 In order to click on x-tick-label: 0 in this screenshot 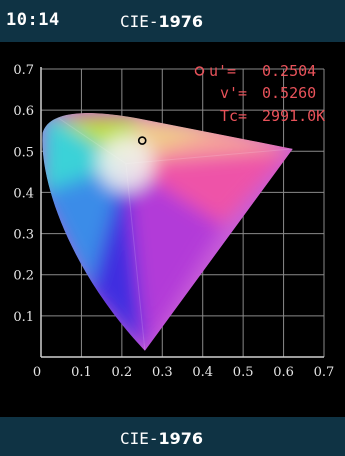, I will do `click(37, 372)`.